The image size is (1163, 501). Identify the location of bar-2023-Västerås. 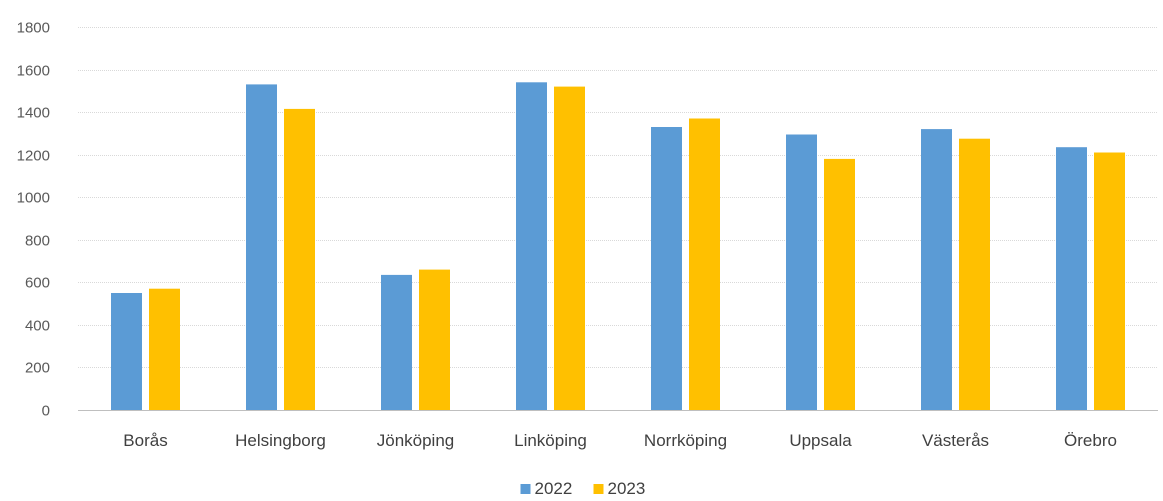
(974, 274).